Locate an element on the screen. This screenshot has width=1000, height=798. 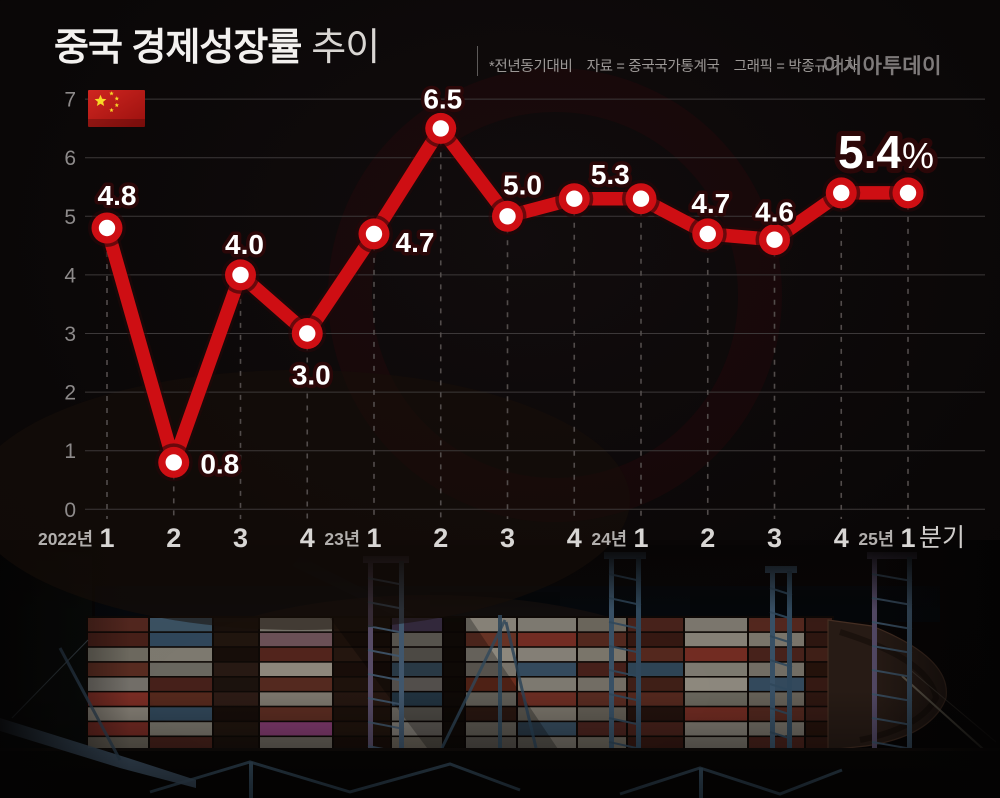
data-label: 4.8 is located at coordinates (117, 195).